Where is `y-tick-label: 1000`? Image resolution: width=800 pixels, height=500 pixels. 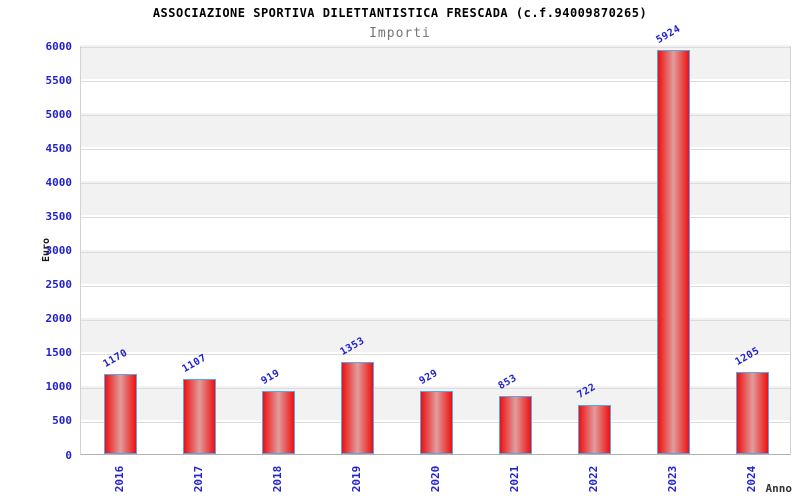
y-tick-label: 1000 is located at coordinates (59, 387).